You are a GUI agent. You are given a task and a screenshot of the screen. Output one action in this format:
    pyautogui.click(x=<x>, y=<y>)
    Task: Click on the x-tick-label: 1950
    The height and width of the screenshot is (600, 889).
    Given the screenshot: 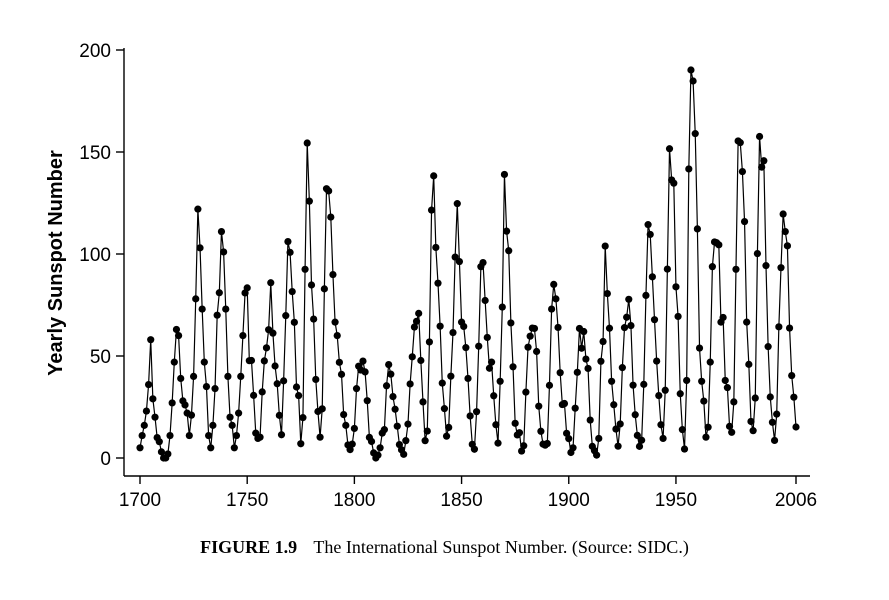 What is the action you would take?
    pyautogui.click(x=676, y=500)
    